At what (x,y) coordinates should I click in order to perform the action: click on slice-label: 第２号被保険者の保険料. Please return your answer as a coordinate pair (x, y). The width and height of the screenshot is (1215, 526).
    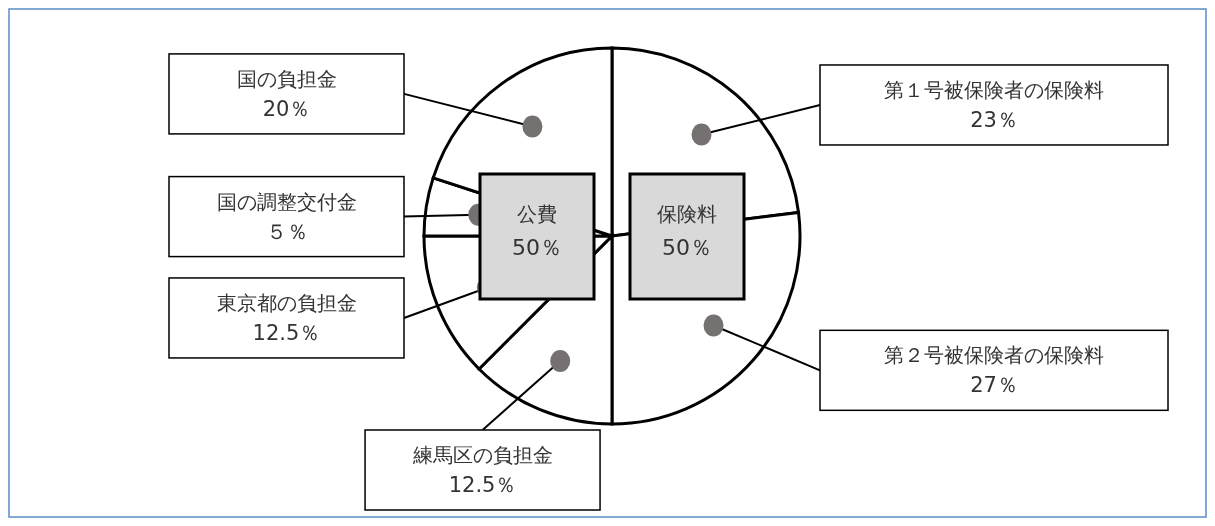
    Looking at the image, I should click on (994, 355).